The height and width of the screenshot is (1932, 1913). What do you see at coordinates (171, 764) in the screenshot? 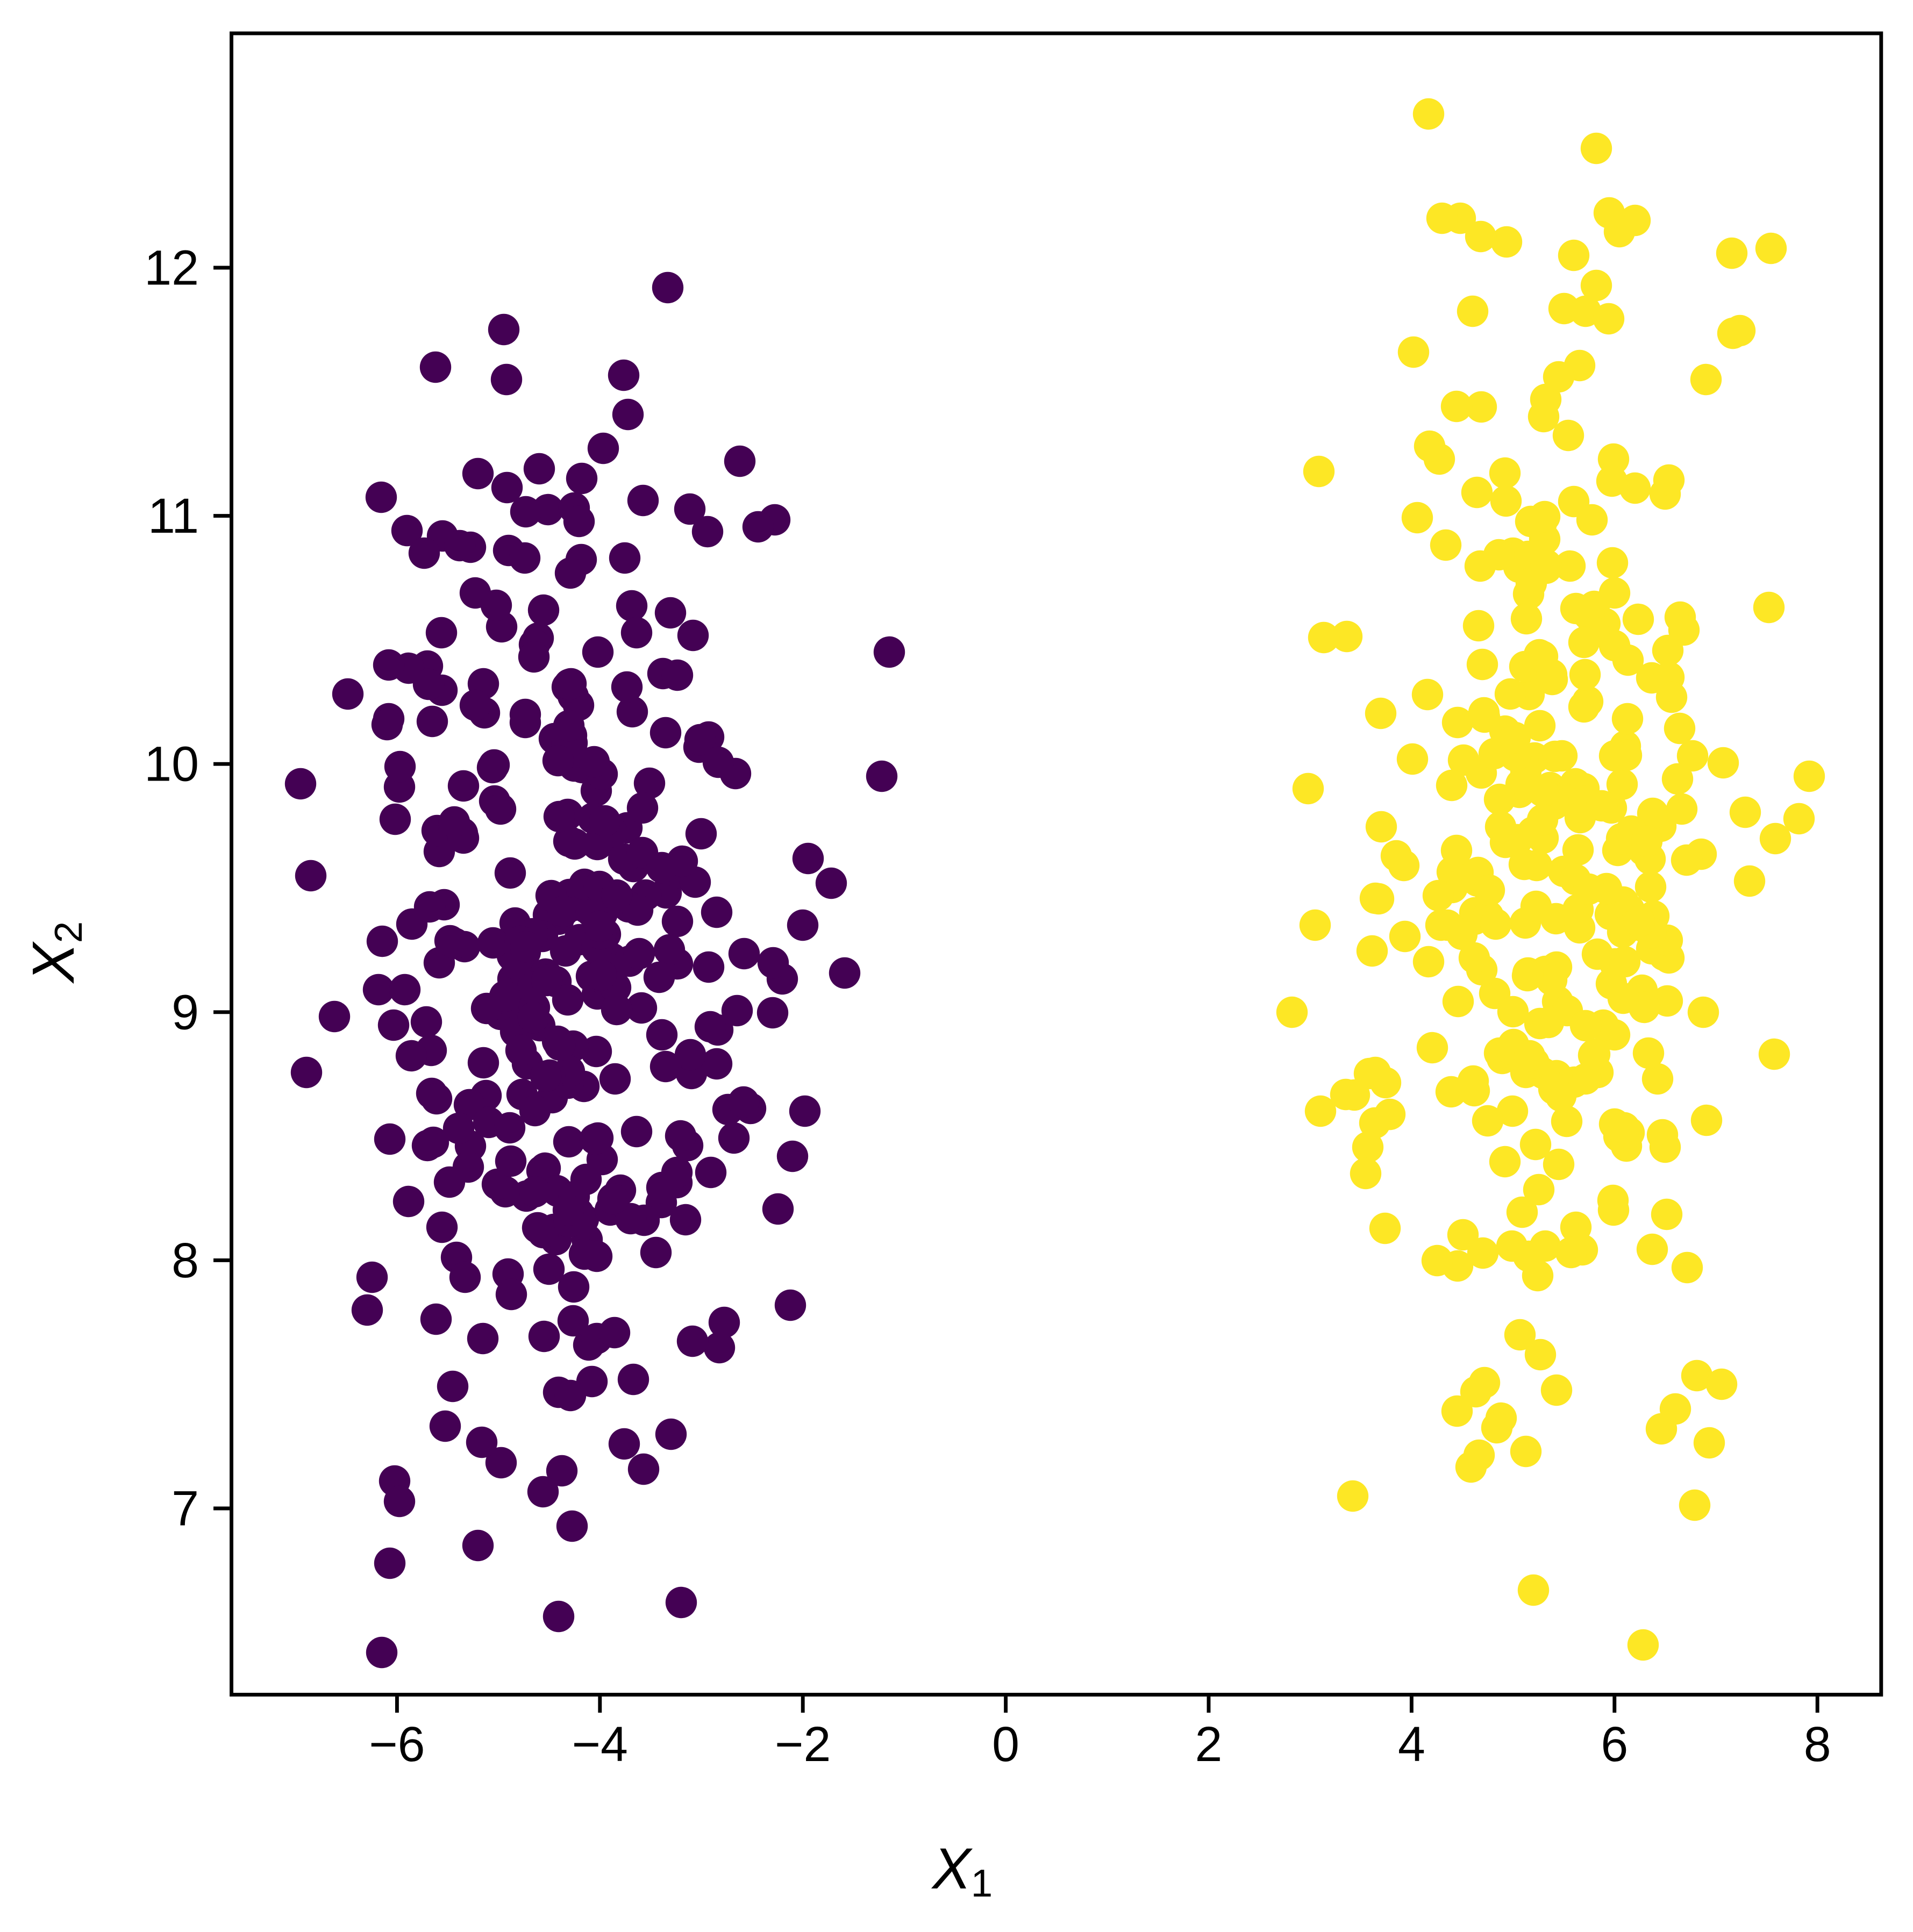
I see `svg-text: 10` at bounding box center [171, 764].